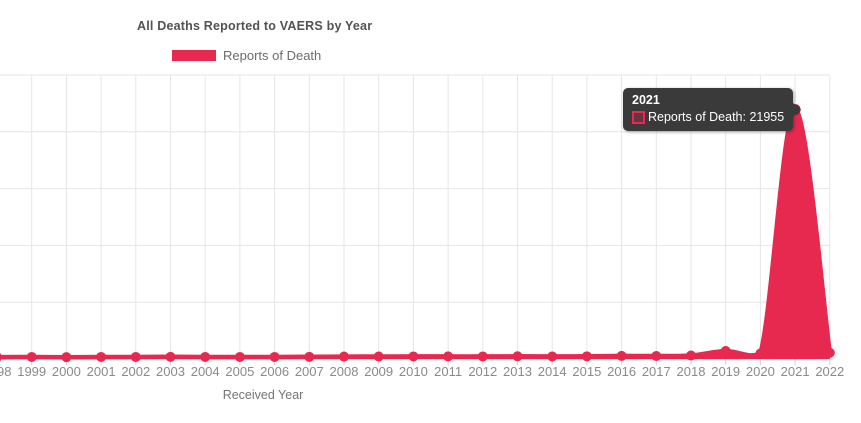 This screenshot has width=861, height=423. I want to click on legend-label: Reports of Death, so click(272, 55).